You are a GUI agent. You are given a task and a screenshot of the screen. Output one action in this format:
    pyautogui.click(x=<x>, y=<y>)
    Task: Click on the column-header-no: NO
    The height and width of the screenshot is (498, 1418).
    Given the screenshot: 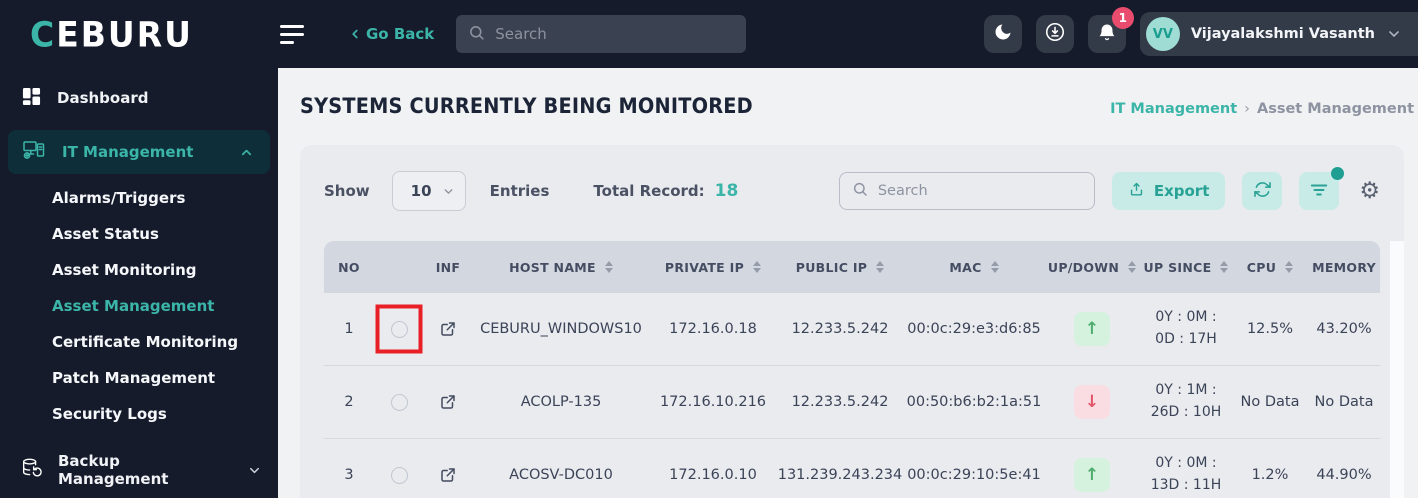 What is the action you would take?
    pyautogui.click(x=349, y=267)
    